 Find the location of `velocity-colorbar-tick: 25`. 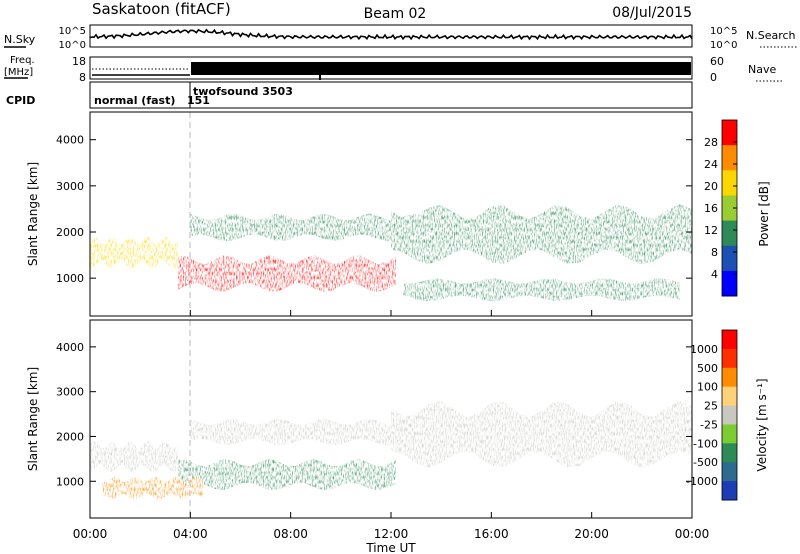

velocity-colorbar-tick: 25 is located at coordinates (711, 406).